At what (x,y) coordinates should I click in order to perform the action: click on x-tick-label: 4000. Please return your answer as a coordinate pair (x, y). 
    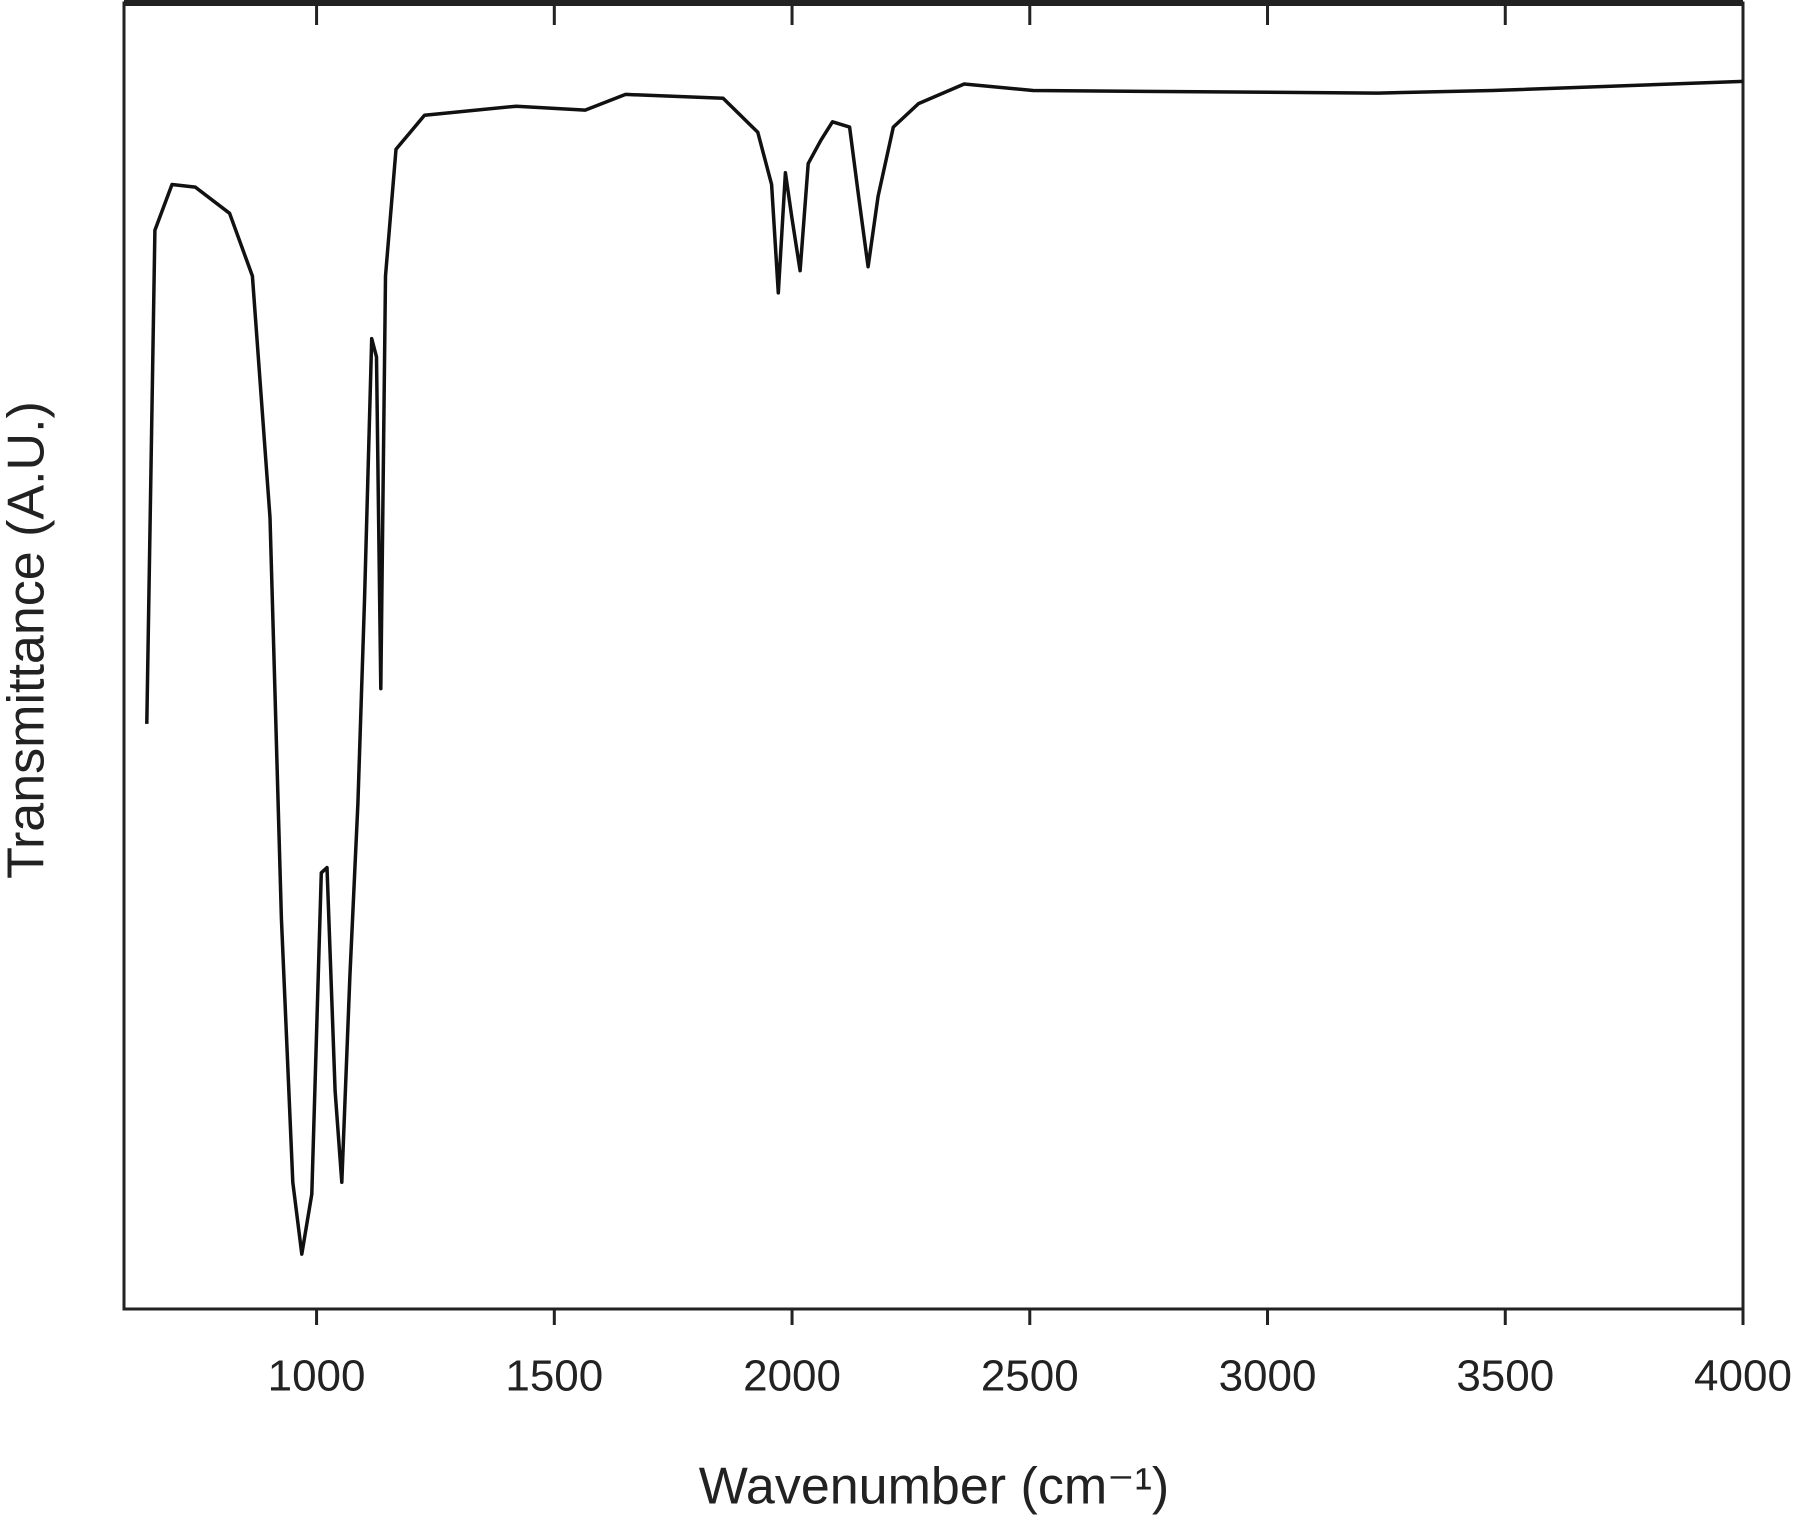
    Looking at the image, I should click on (1743, 1376).